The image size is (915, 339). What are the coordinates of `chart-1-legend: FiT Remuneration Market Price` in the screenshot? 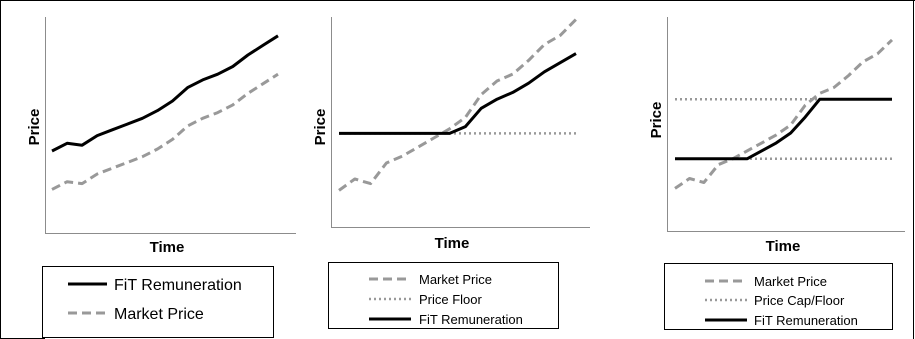 It's located at (158, 302).